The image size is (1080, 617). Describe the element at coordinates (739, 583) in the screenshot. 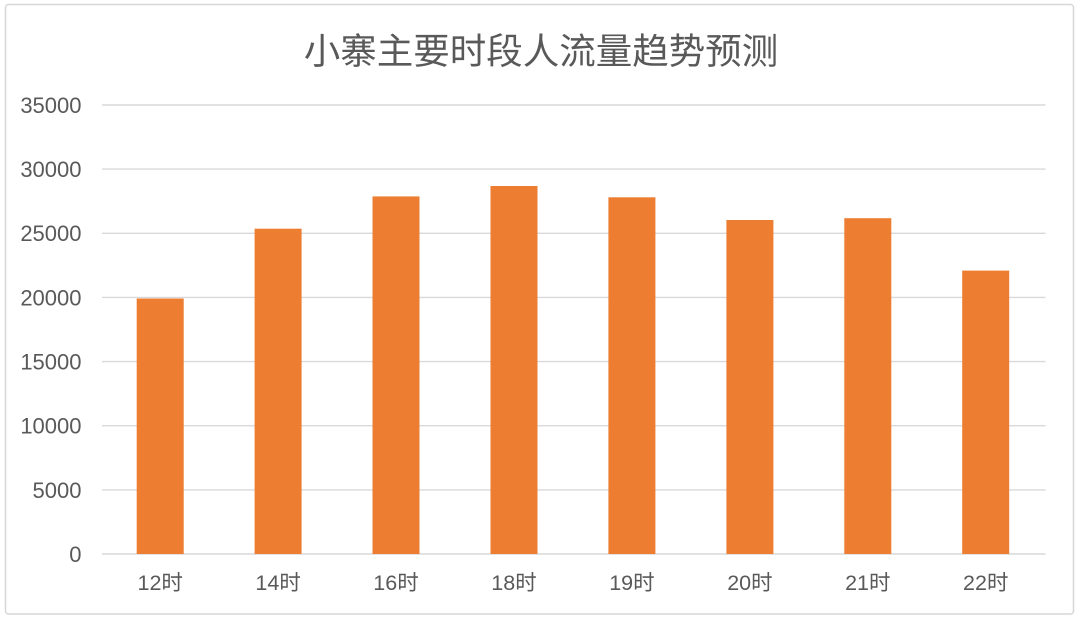

I see `svg-text: 20` at that location.